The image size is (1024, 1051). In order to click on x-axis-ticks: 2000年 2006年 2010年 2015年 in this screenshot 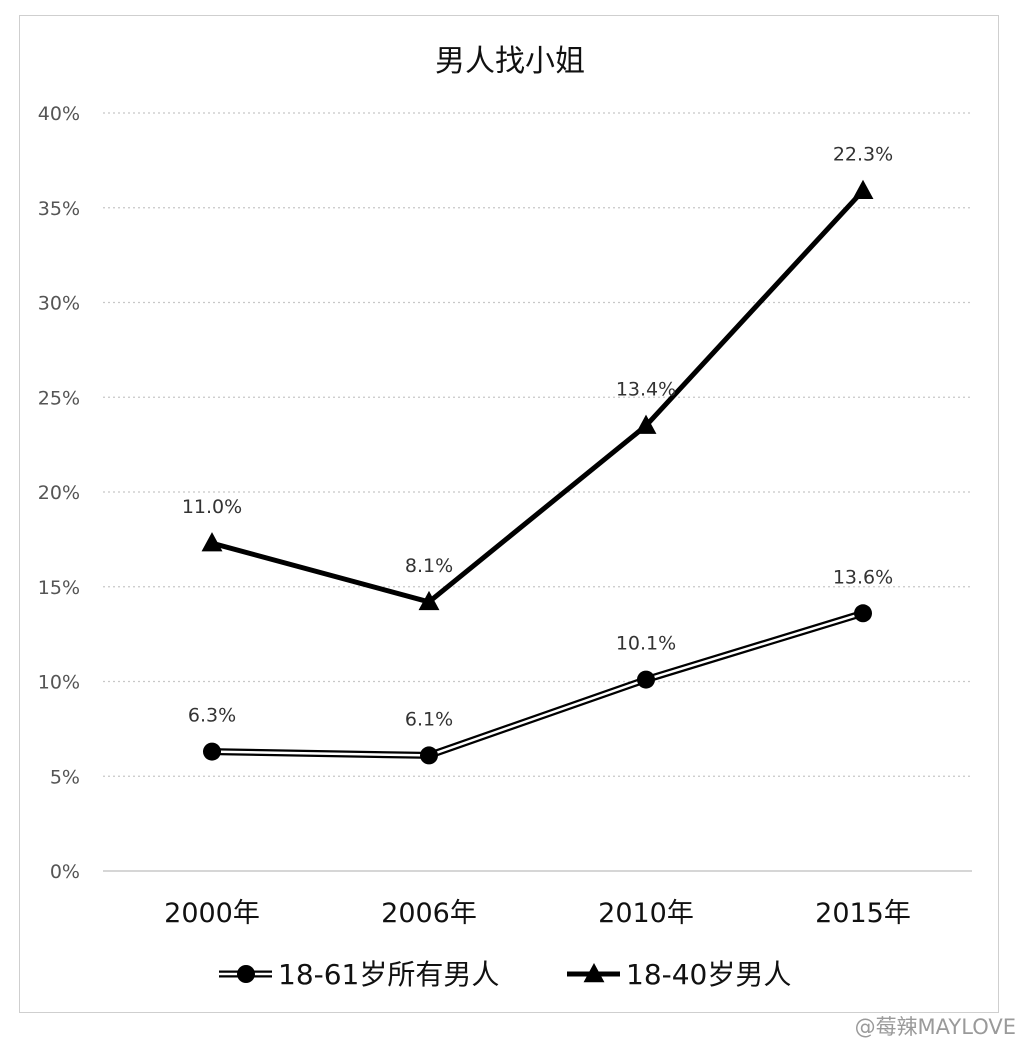, I will do `click(537, 913)`.